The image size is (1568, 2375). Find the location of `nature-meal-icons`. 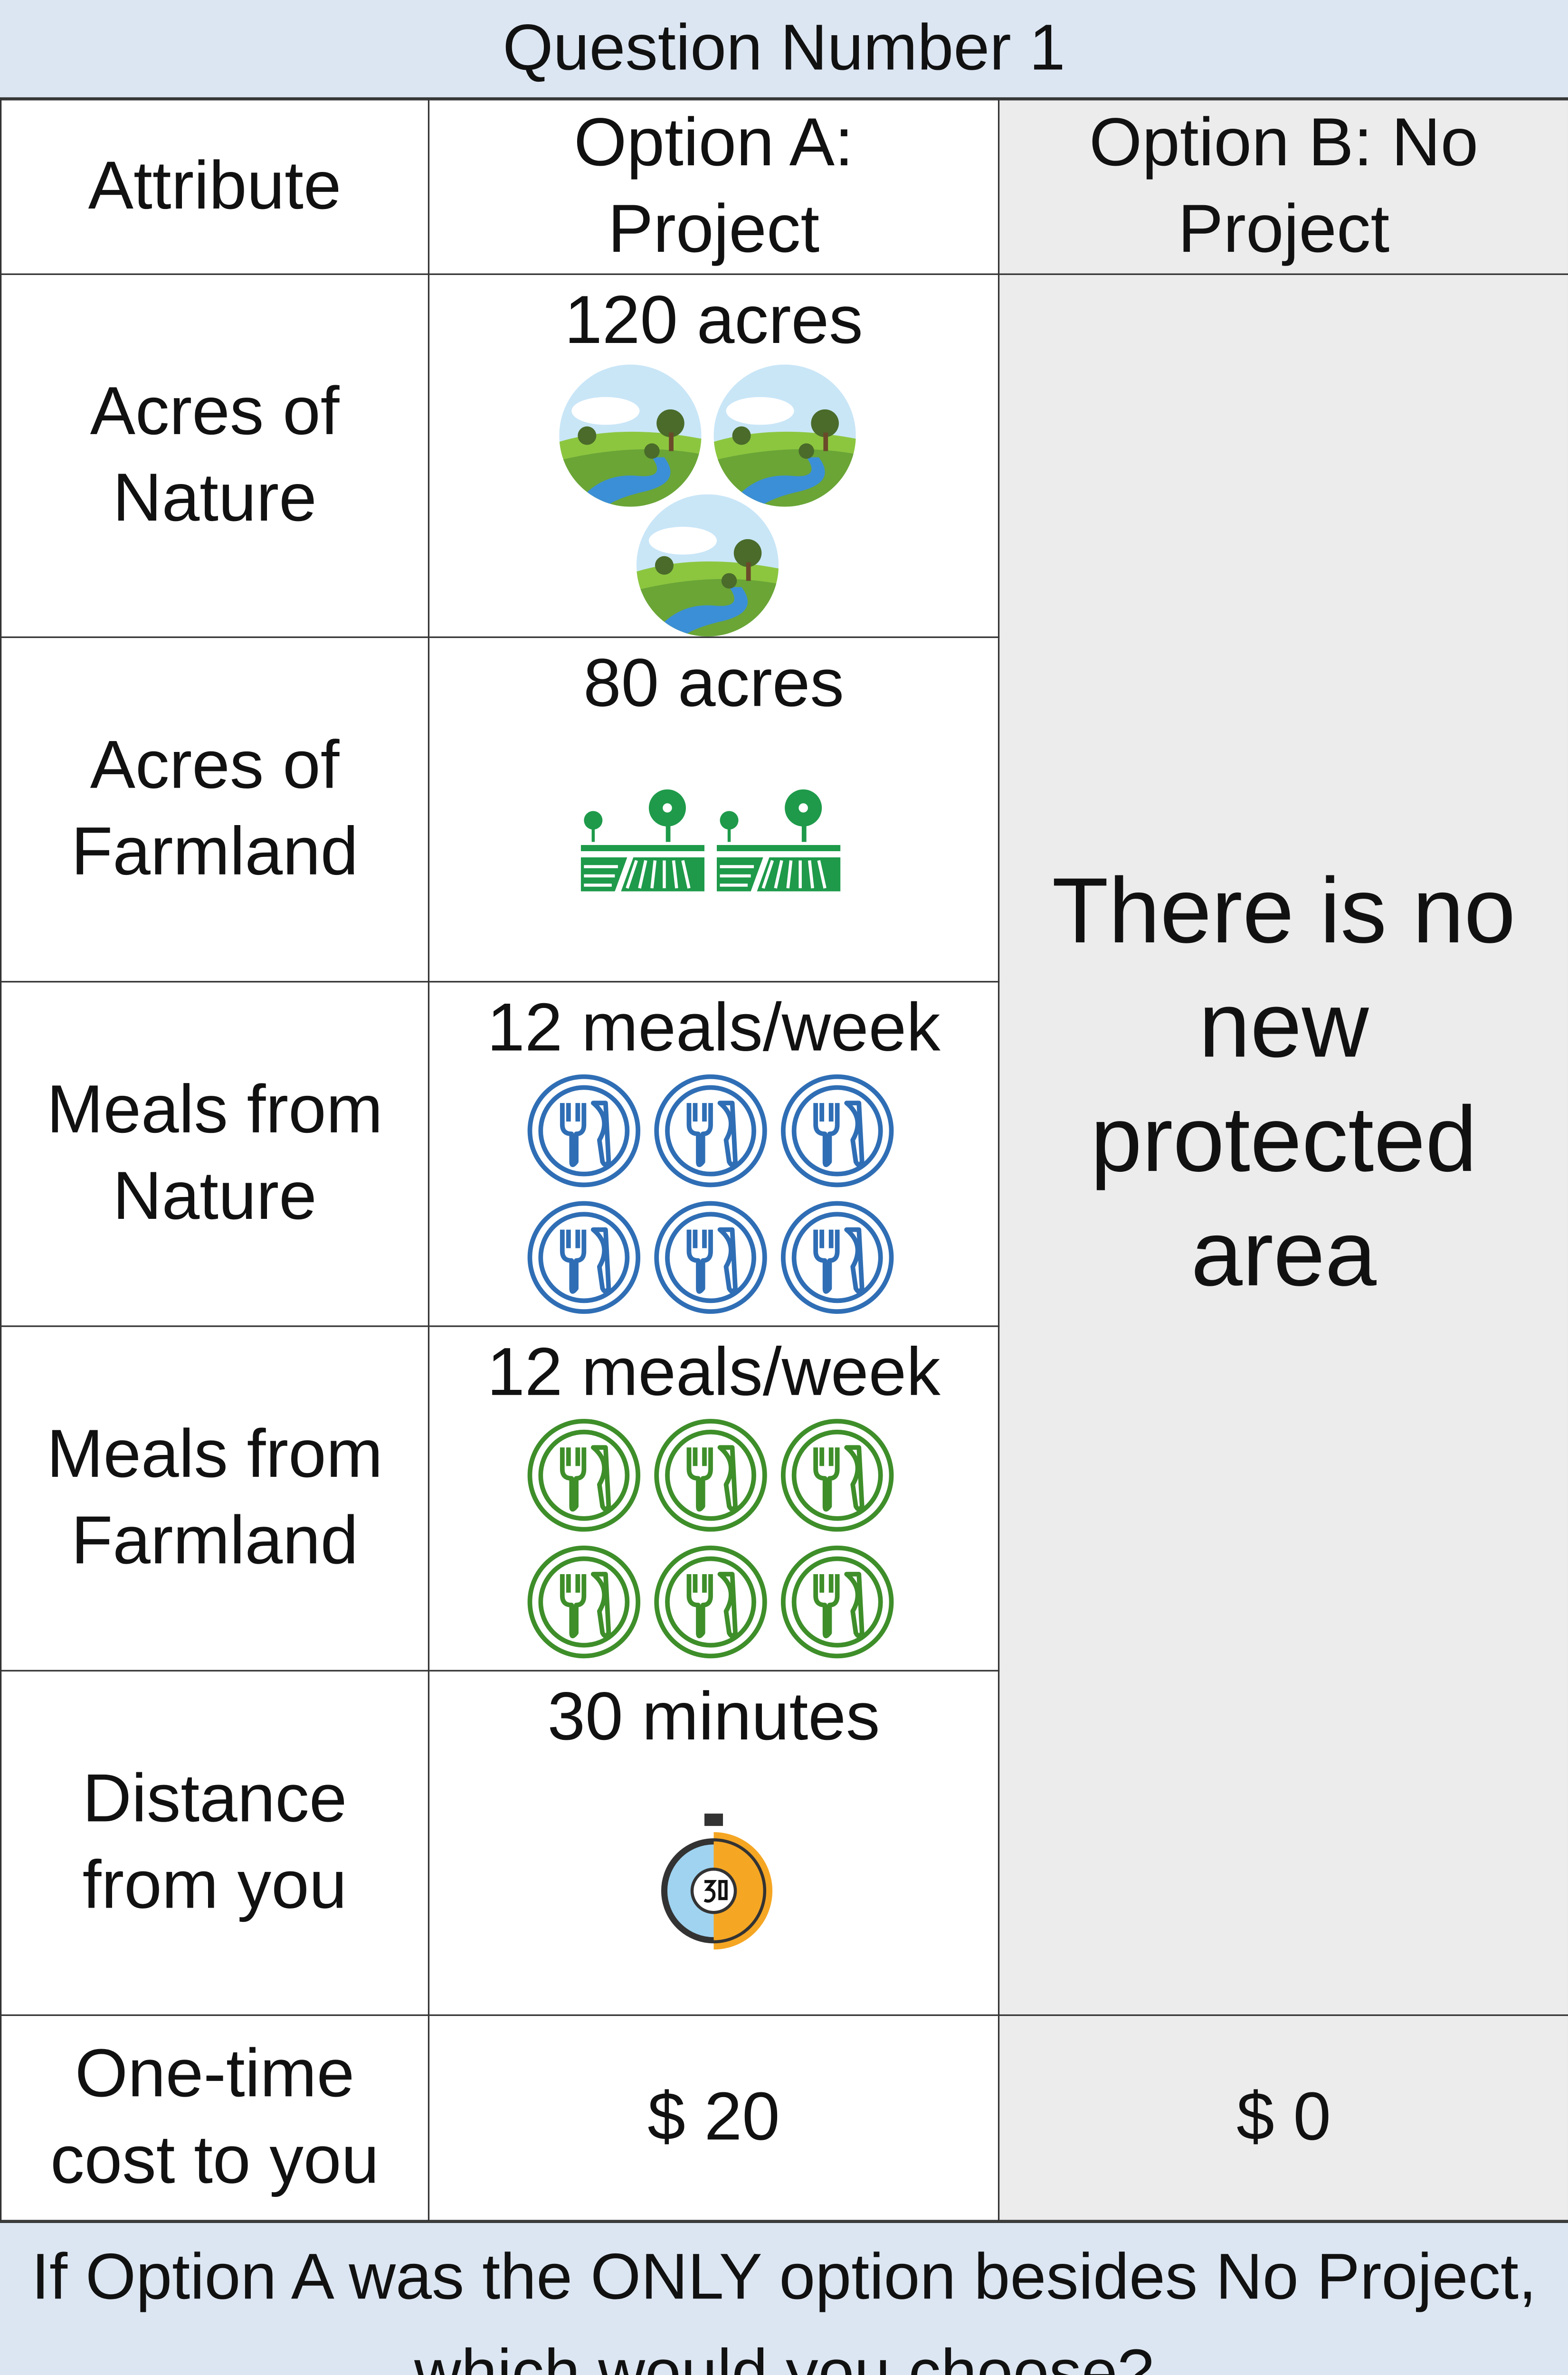

nature-meal-icons is located at coordinates (714, 1195).